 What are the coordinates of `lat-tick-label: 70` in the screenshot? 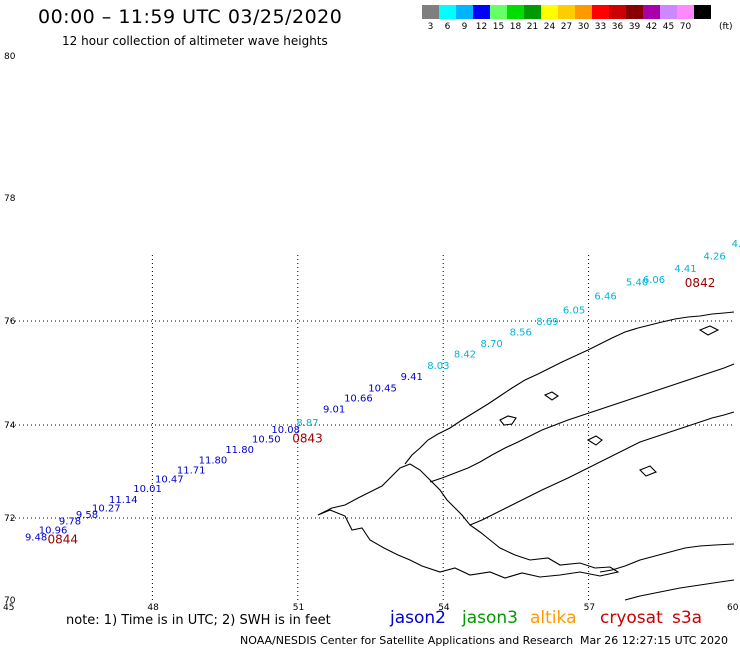 It's located at (10, 601).